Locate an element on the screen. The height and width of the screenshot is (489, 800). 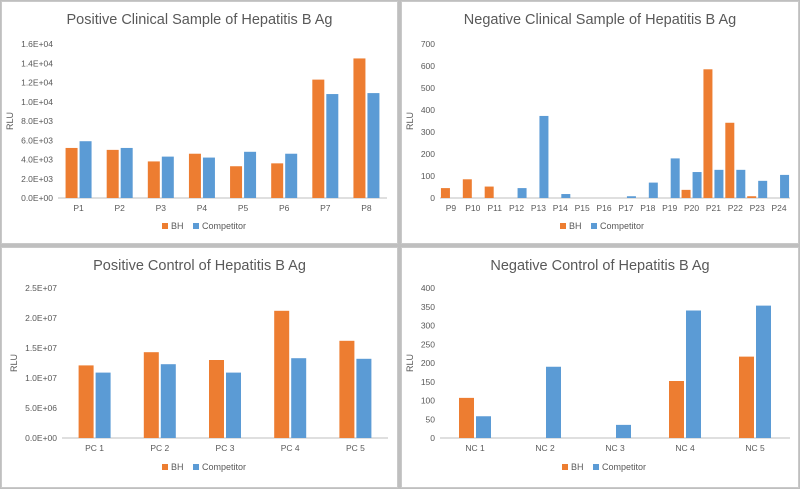
y-tick-label: 4.0E+03 is located at coordinates (37, 160).